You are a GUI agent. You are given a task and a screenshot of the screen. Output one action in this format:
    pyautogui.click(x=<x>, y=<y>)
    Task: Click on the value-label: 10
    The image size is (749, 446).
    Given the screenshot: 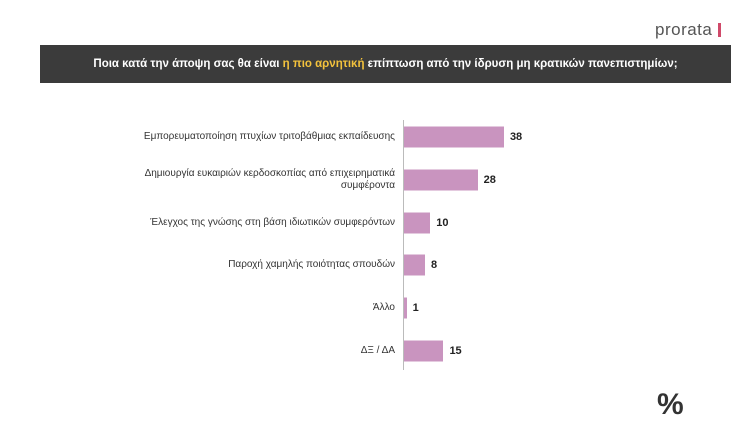 What is the action you would take?
    pyautogui.click(x=442, y=222)
    